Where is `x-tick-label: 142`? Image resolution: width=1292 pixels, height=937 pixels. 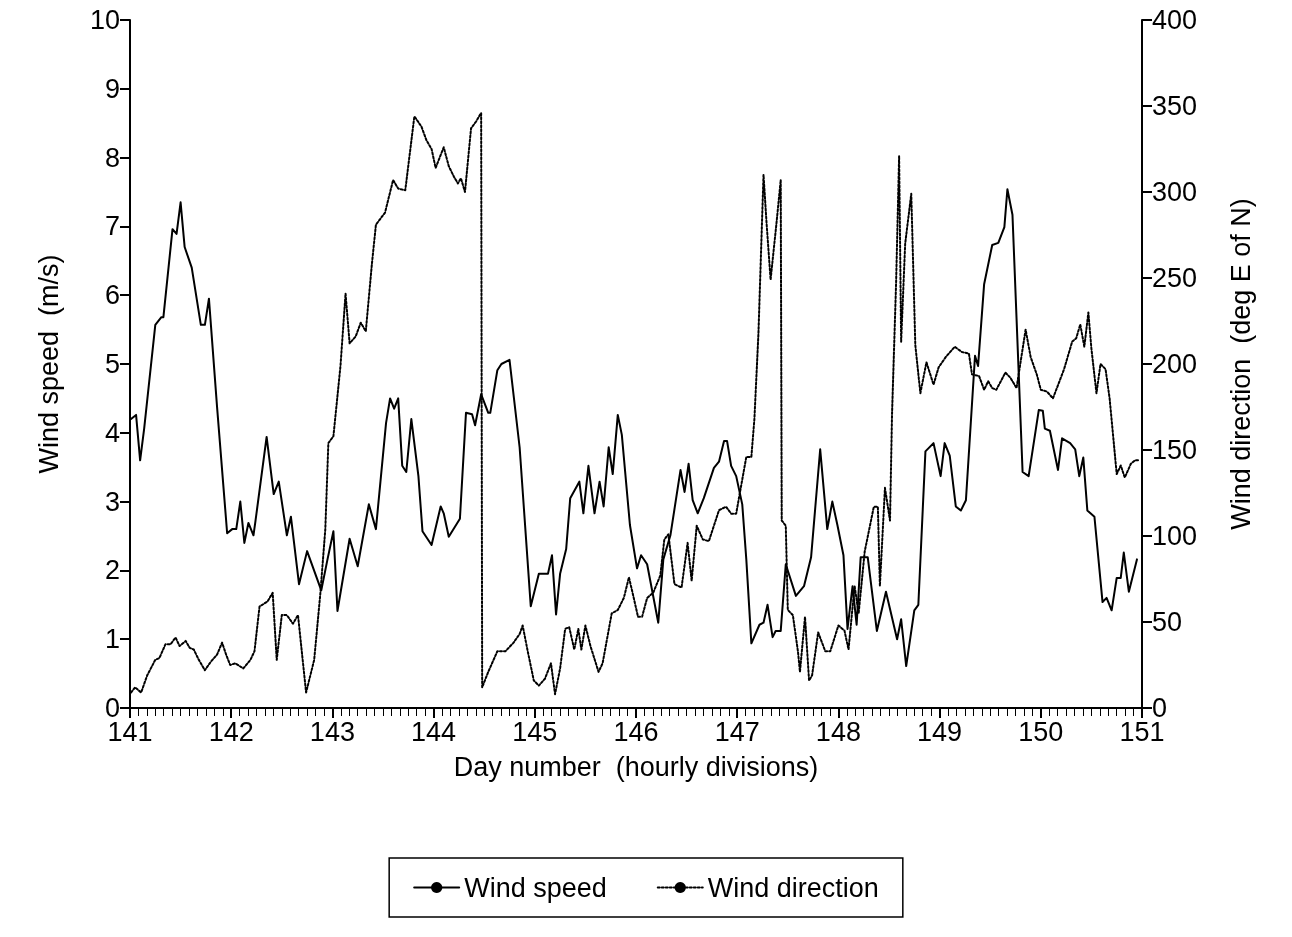
x-tick-label: 142 is located at coordinates (231, 731).